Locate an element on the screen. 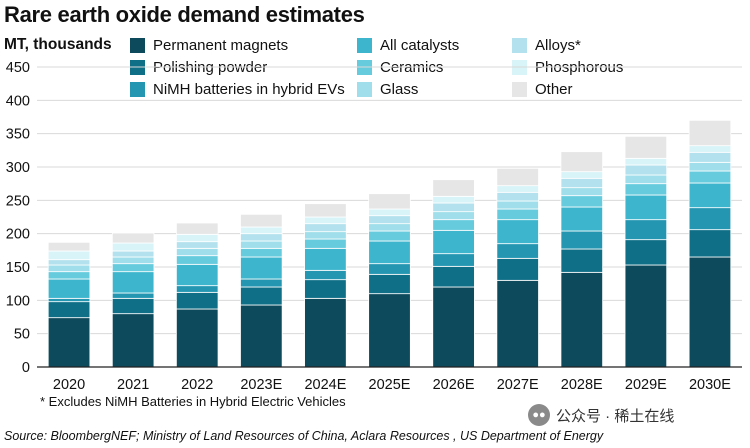  bar-segment-polishing-powder-2026e is located at coordinates (453, 276).